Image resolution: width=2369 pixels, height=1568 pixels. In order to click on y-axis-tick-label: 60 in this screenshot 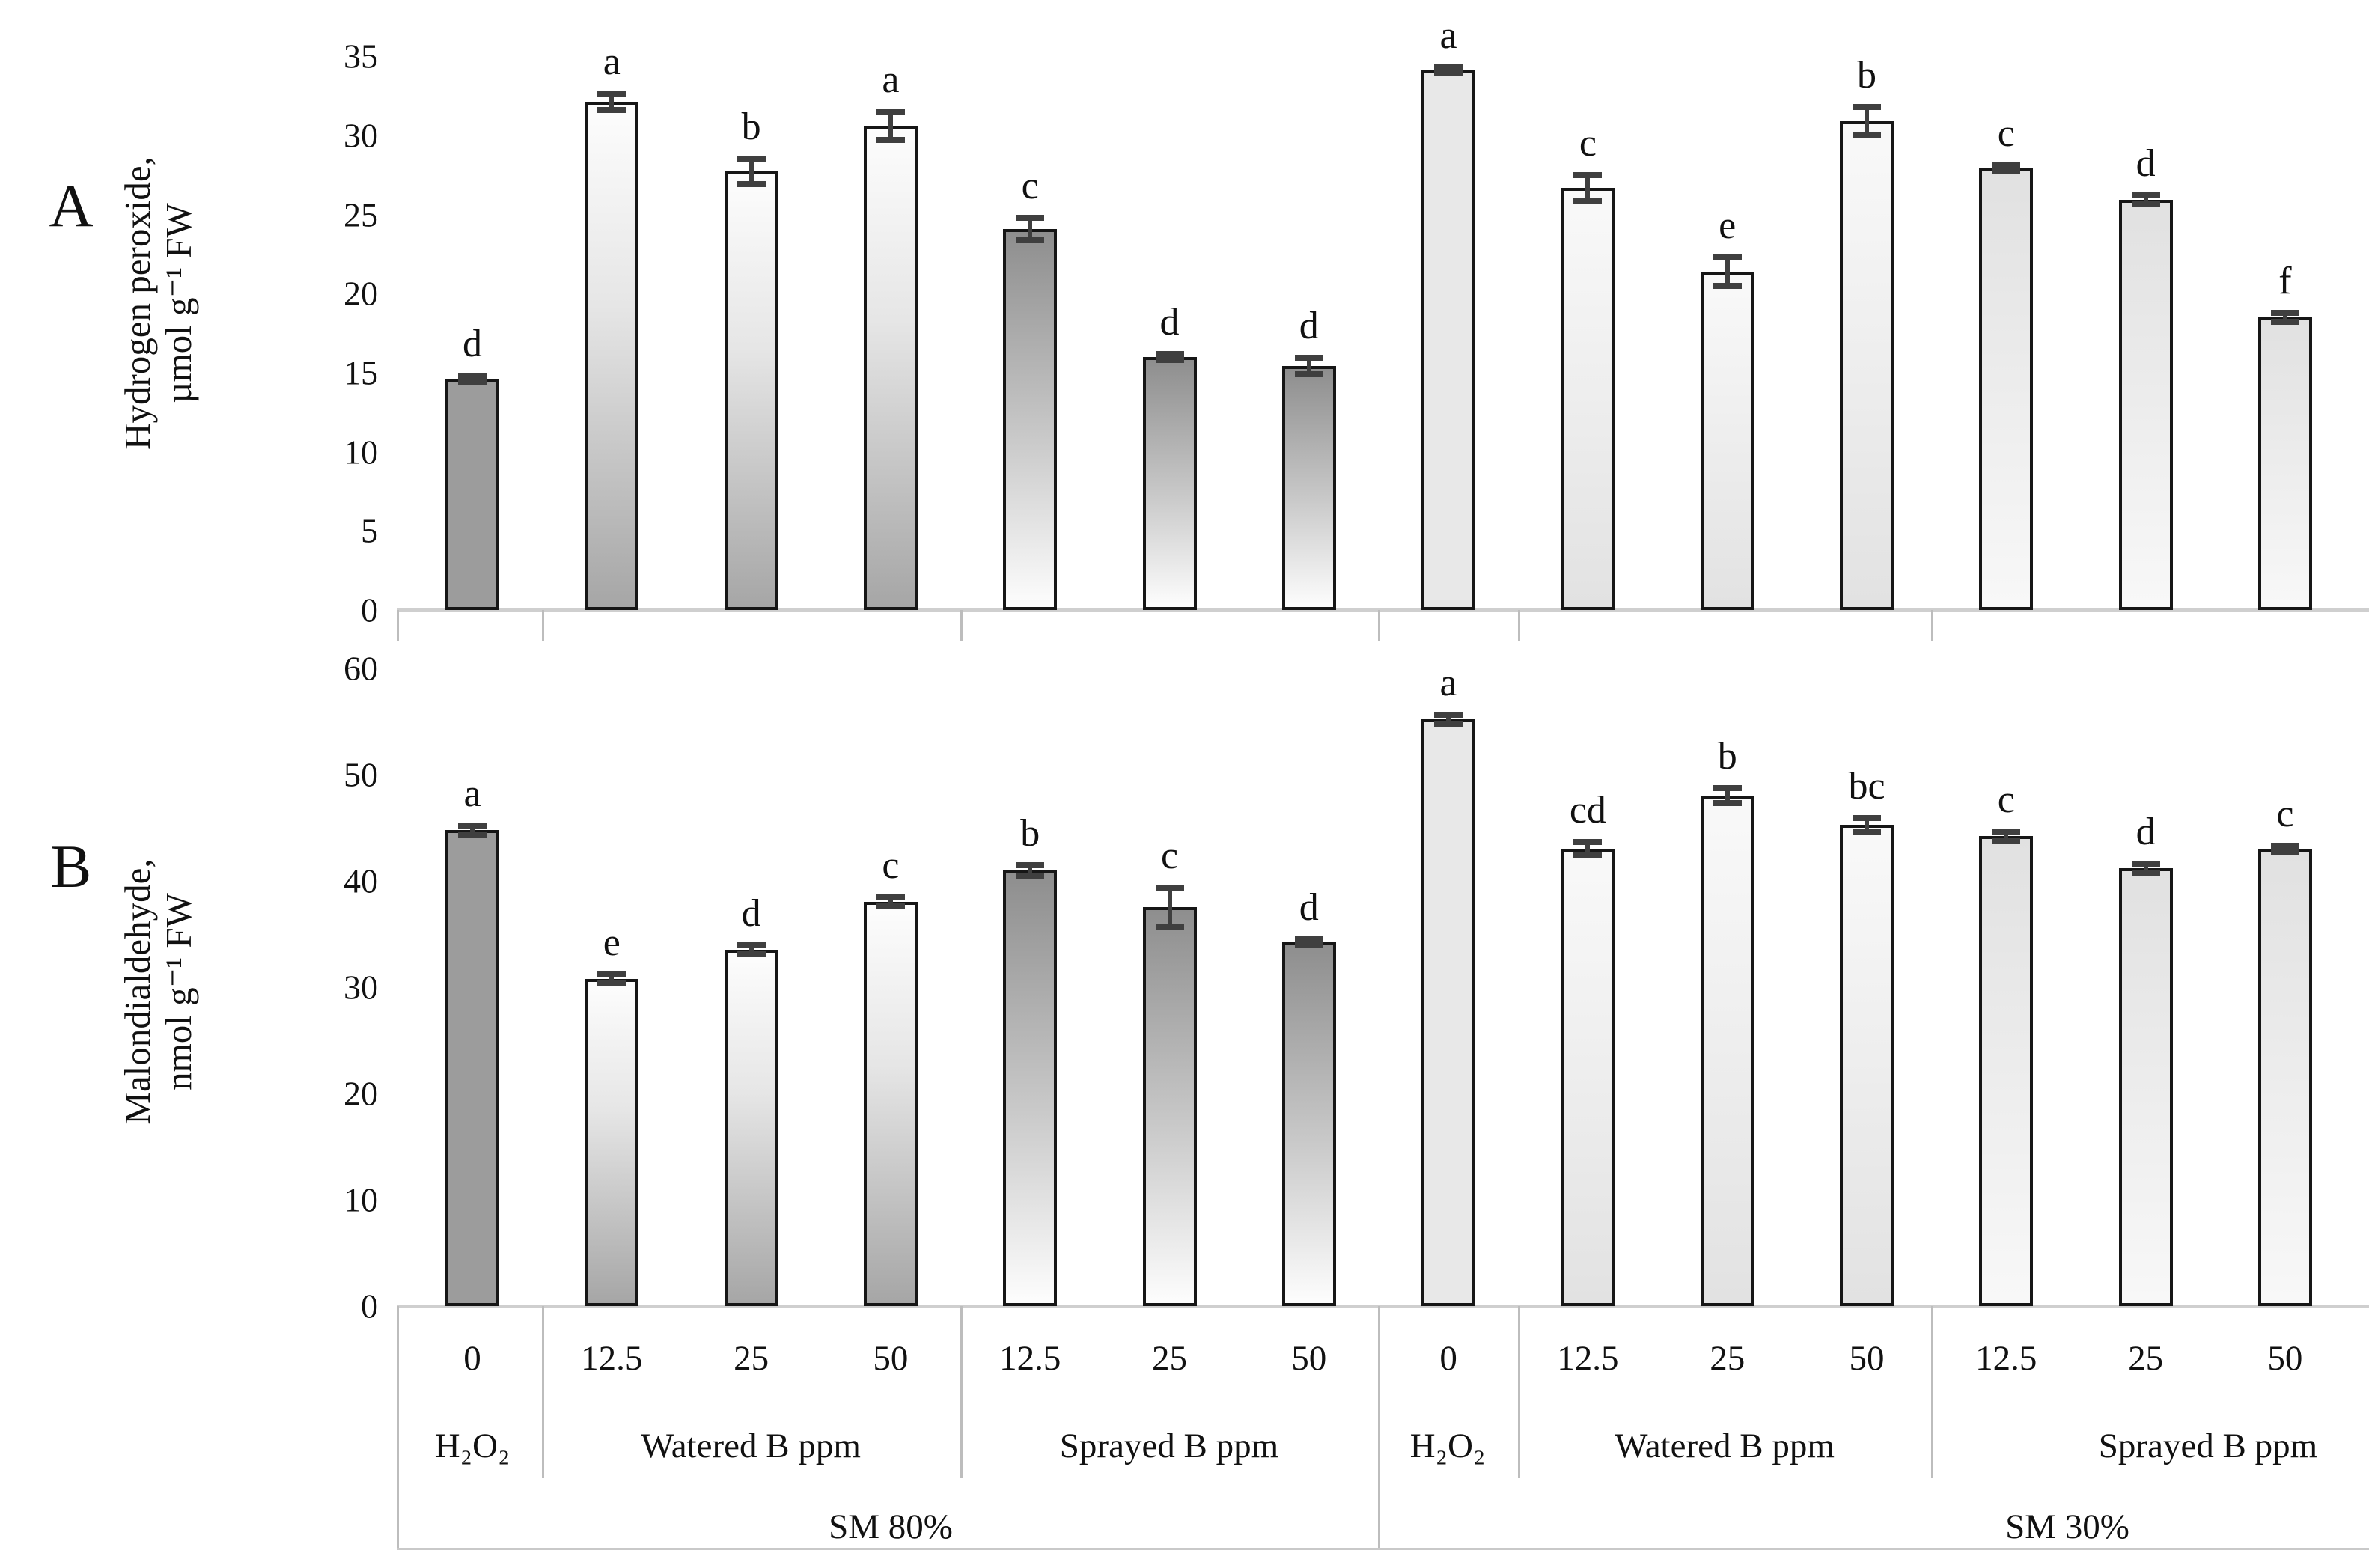, I will do `click(361, 668)`.